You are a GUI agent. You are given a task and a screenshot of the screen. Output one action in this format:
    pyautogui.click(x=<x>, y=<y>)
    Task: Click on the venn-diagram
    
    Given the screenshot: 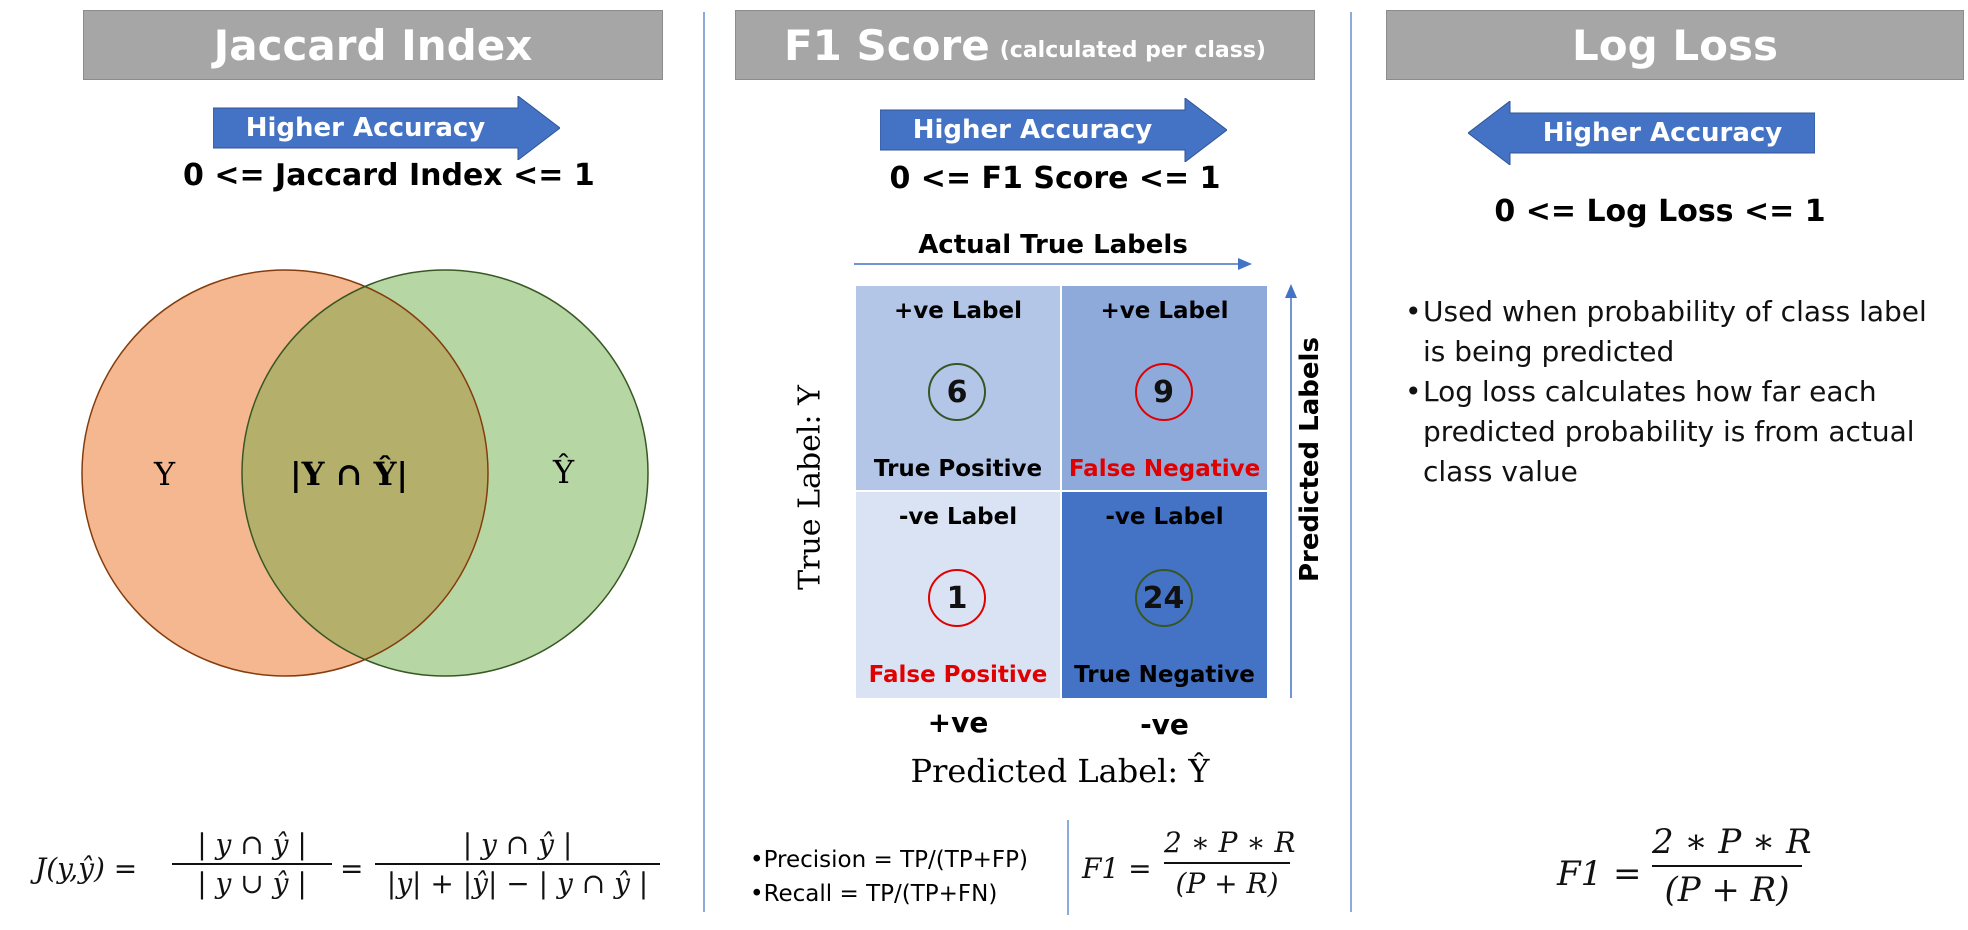 What is the action you would take?
    pyautogui.click(x=365, y=473)
    